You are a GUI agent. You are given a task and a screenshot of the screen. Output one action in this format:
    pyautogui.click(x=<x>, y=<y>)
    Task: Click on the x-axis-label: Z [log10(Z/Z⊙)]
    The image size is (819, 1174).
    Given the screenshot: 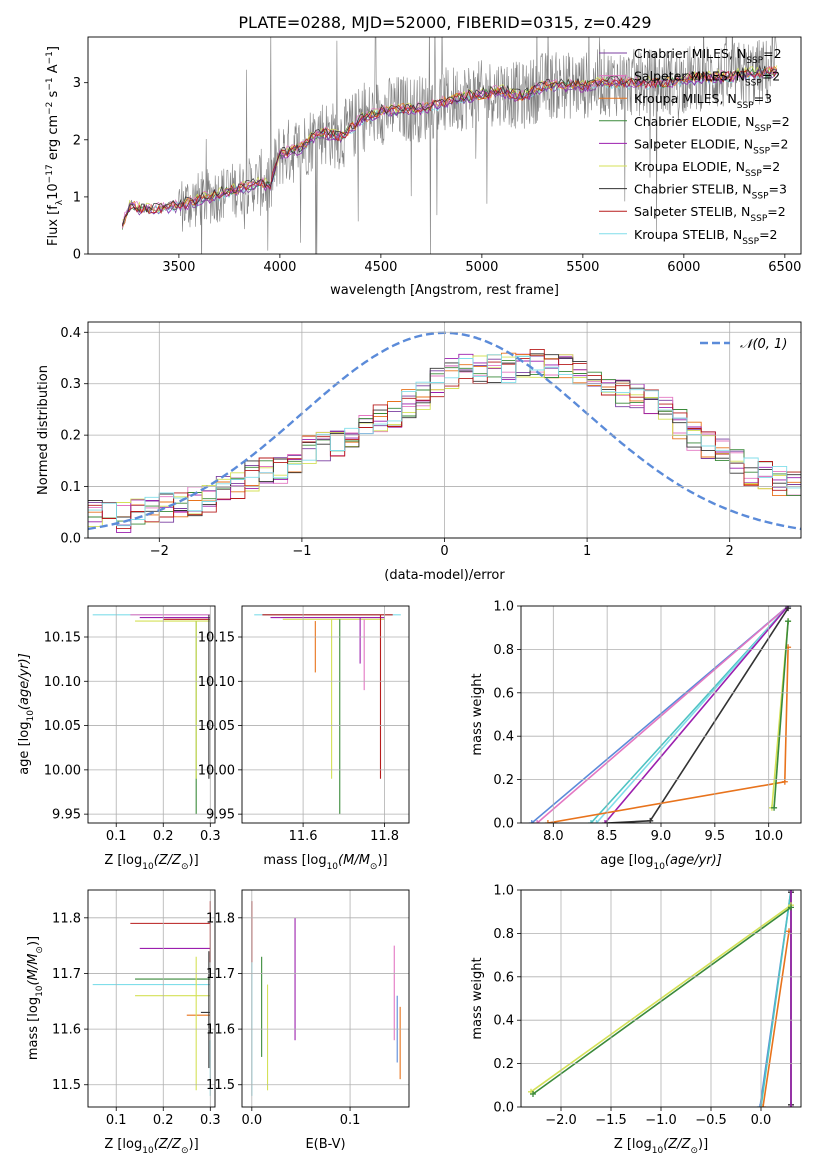 What is the action you would take?
    pyautogui.click(x=661, y=1146)
    